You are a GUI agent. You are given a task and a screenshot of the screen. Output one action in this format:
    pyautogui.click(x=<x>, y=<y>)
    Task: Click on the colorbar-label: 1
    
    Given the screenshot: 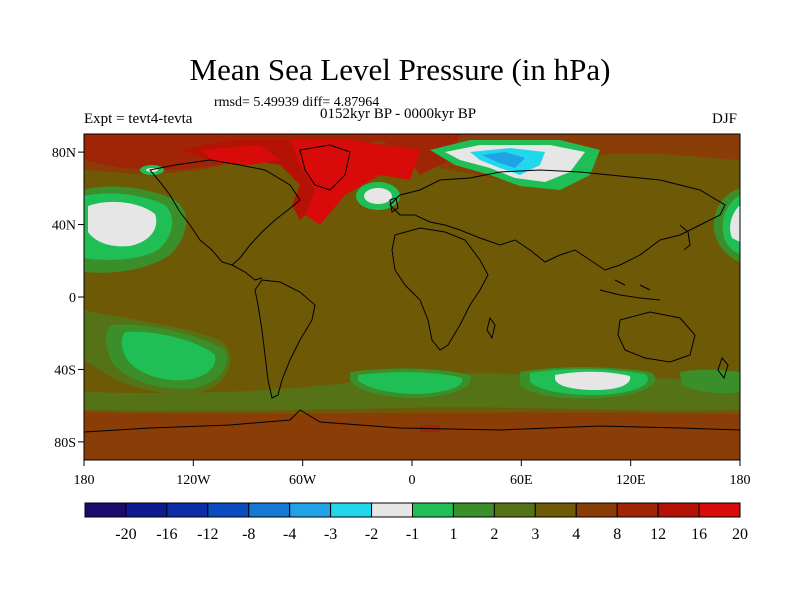 What is the action you would take?
    pyautogui.click(x=453, y=534)
    